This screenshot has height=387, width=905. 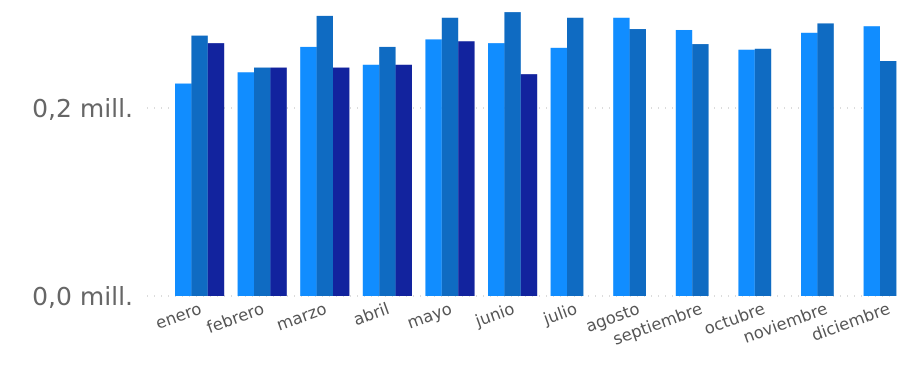 What do you see at coordinates (235, 318) in the screenshot?
I see `x-tick-label-febrero: febrero` at bounding box center [235, 318].